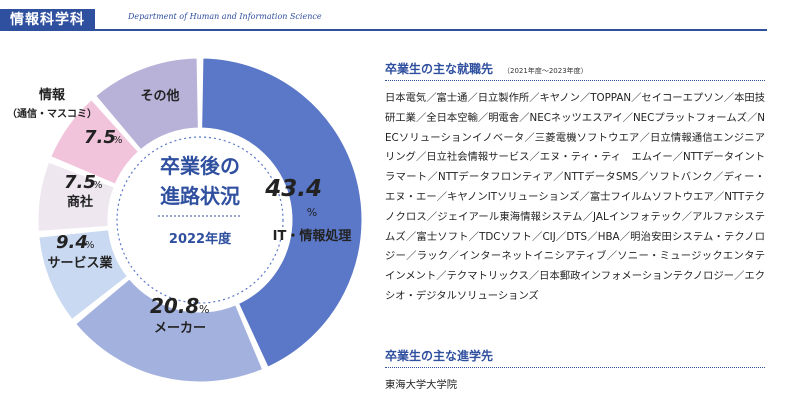 This screenshot has width=790, height=415. I want to click on grad-school-section: 卒業生の主な進学先 東海大学大学院, so click(575, 370).